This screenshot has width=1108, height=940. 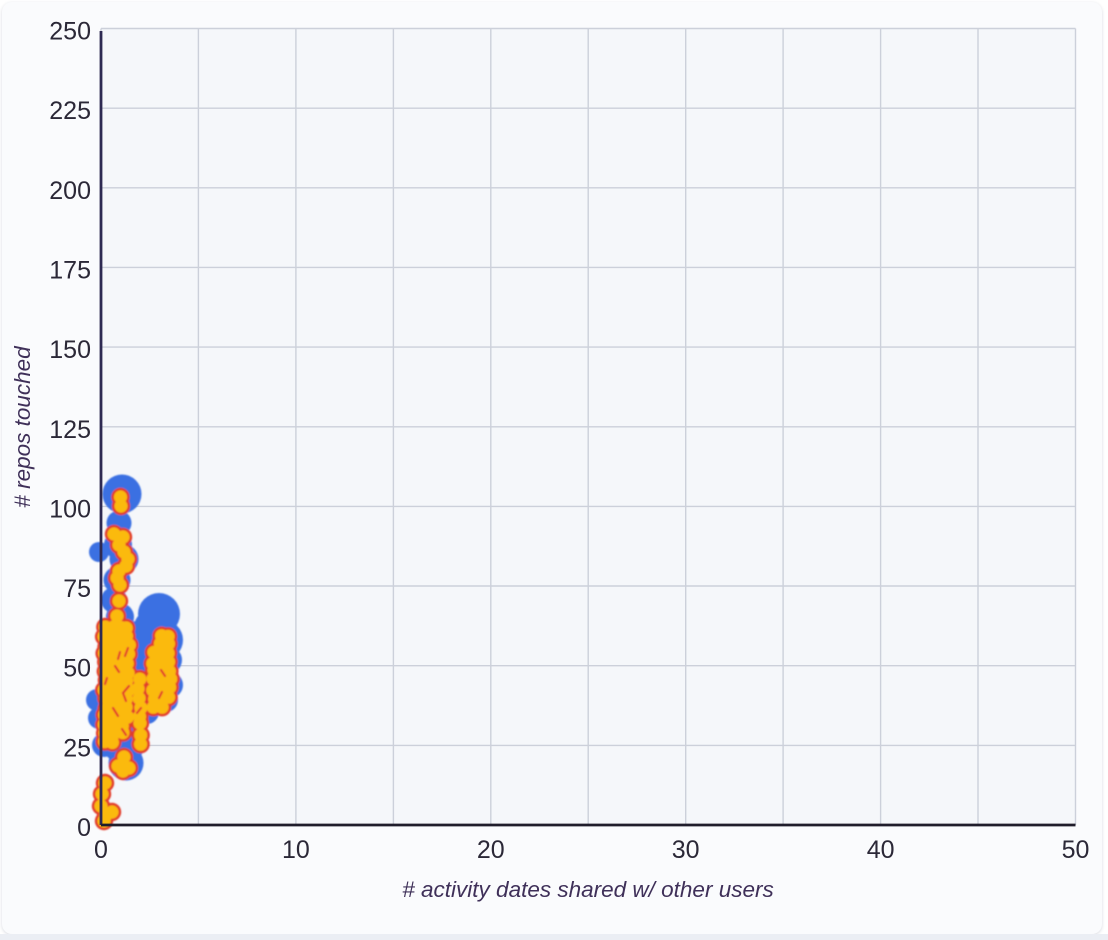 What do you see at coordinates (686, 850) in the screenshot?
I see `svg-text: 30` at bounding box center [686, 850].